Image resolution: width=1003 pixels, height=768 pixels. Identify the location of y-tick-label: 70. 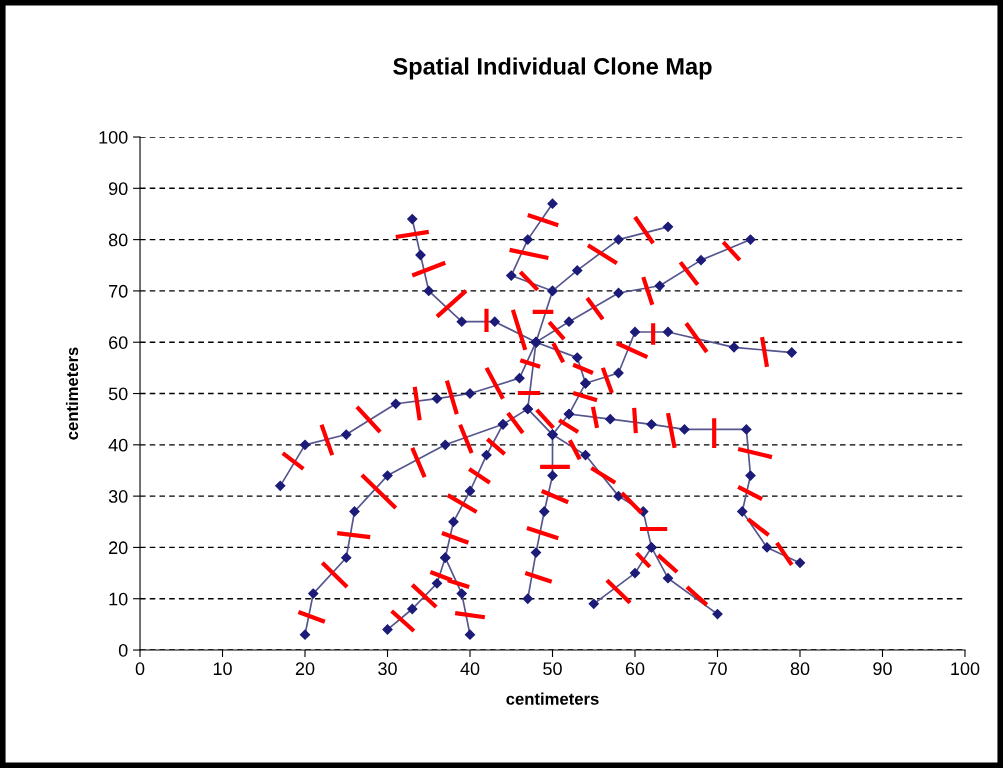
(118, 291).